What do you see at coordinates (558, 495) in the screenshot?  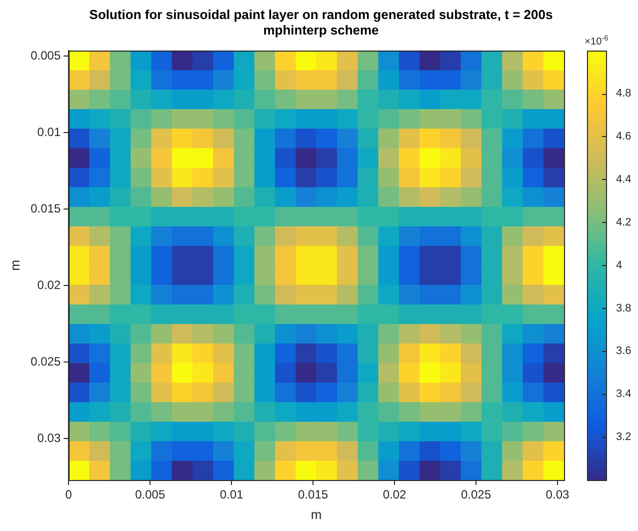 I see `x-tick-label: 0.03` at bounding box center [558, 495].